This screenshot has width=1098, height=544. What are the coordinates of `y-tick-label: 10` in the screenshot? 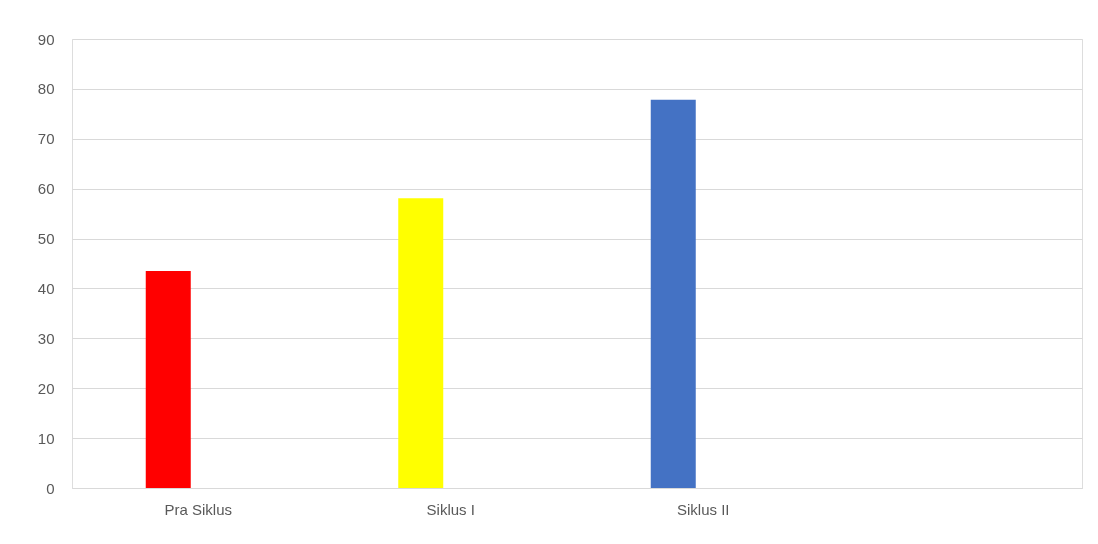 It's located at (46, 438).